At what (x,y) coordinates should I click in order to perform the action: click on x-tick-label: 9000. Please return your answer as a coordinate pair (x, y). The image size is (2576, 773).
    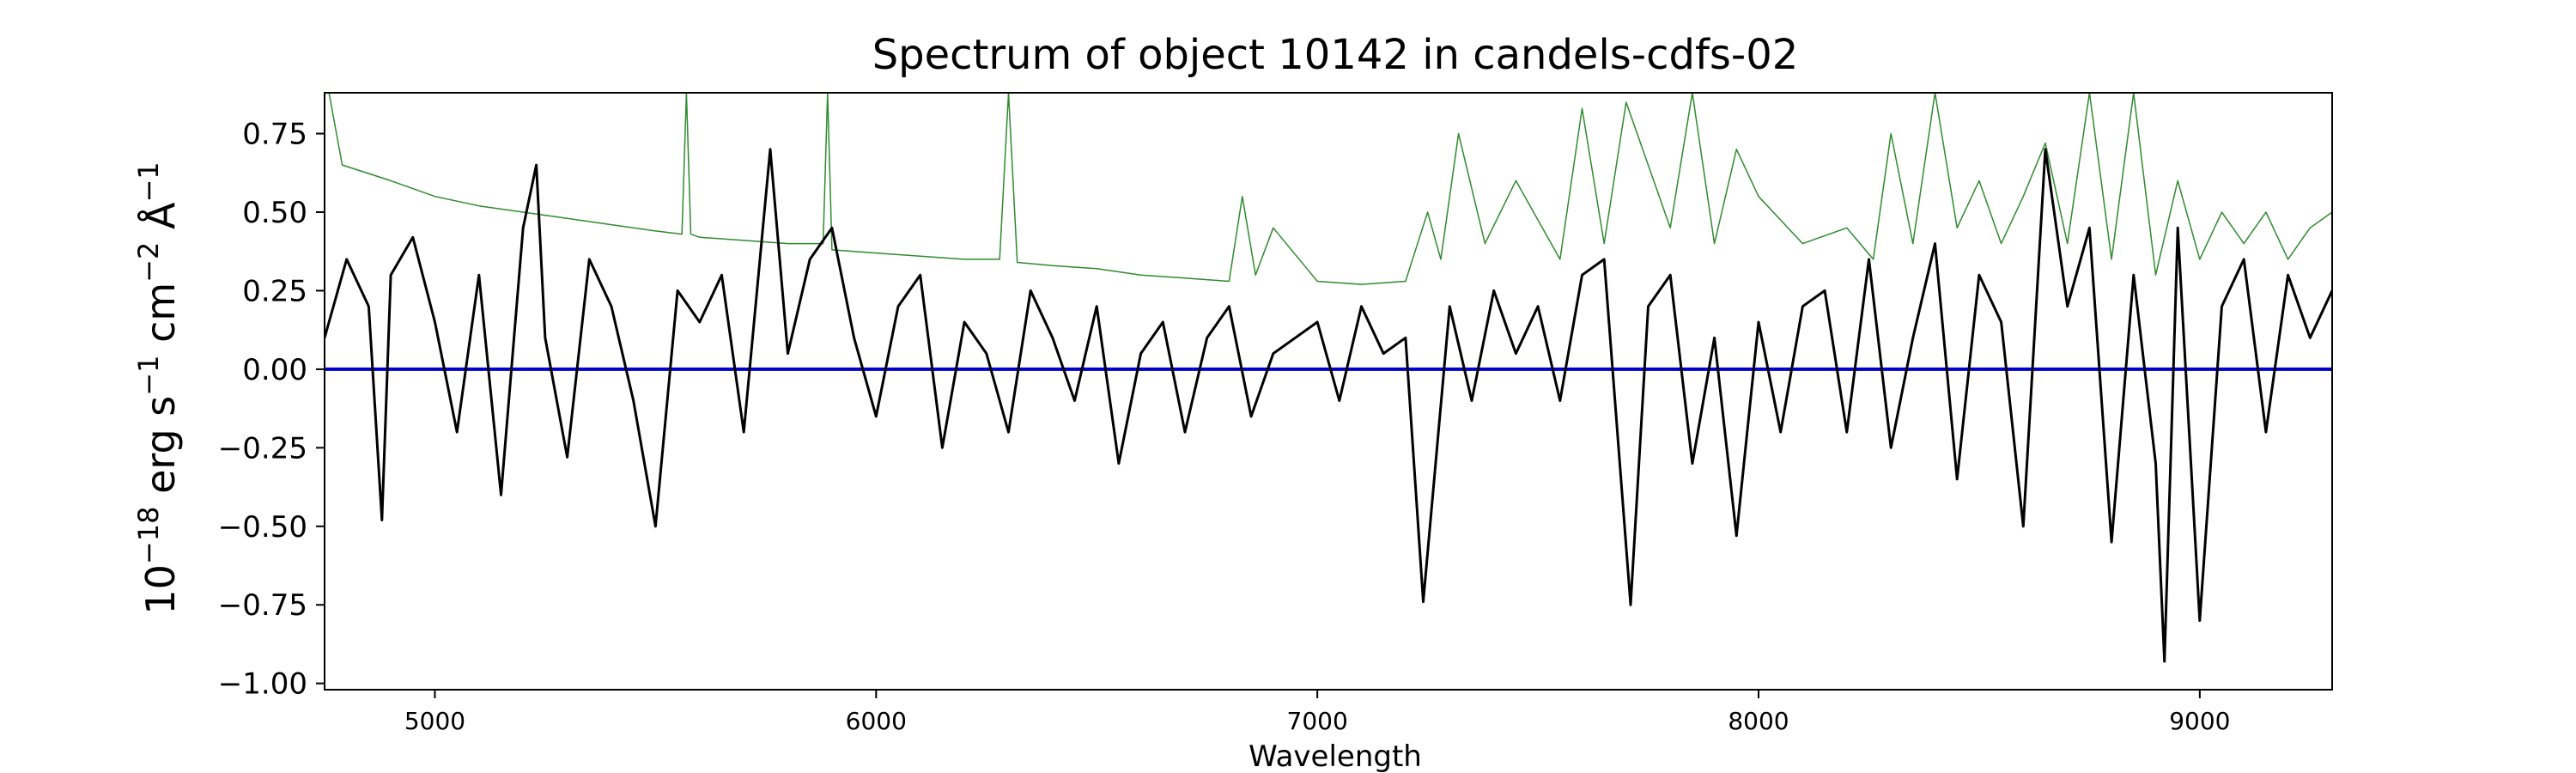
    Looking at the image, I should click on (2200, 721).